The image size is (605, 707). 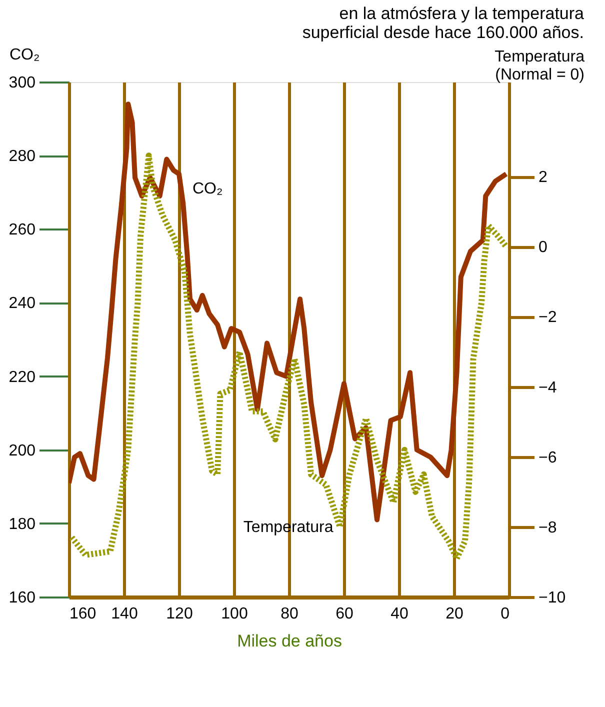 I want to click on y2-tick-label: −6, so click(x=547, y=457).